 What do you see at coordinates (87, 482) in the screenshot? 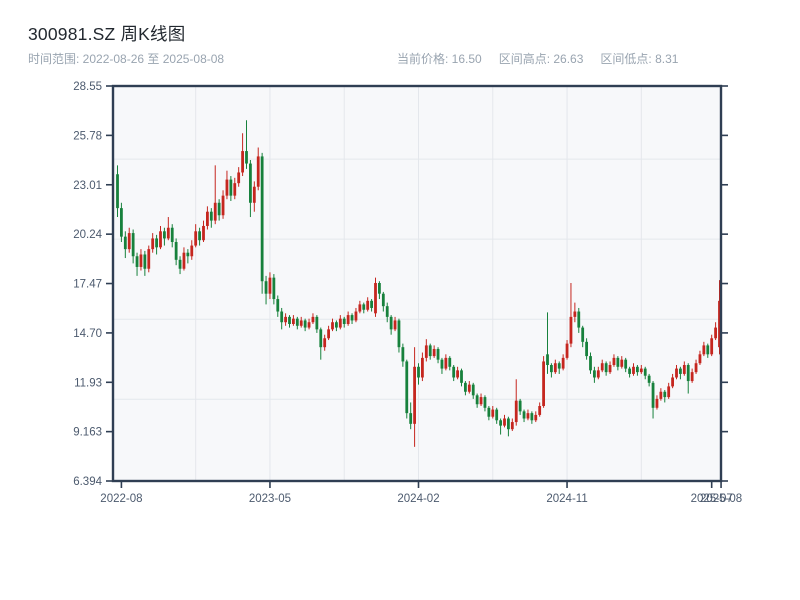
I see `svg-text: 6.394` at bounding box center [87, 482].